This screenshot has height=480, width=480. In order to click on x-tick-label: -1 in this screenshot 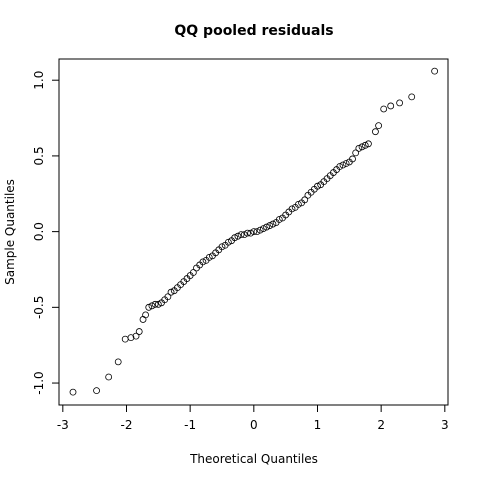, I will do `click(190, 425)`.